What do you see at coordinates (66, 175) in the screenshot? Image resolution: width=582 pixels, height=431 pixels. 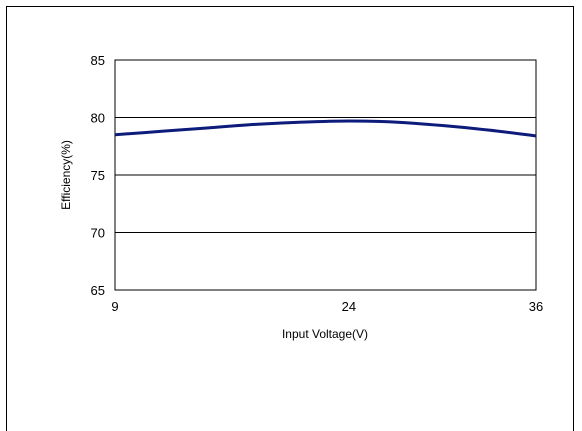 I see `y-axis-title: Efficiency(%)` at bounding box center [66, 175].